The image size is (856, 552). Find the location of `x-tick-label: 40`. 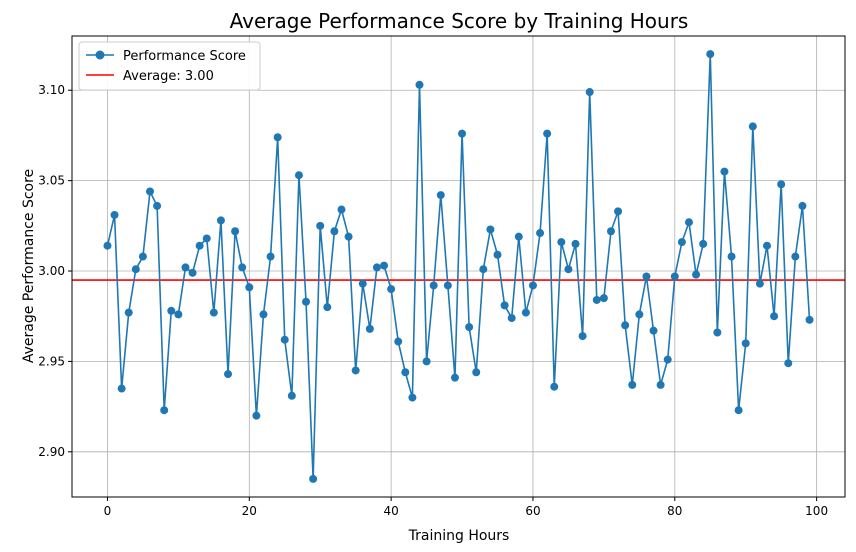

x-tick-label: 40 is located at coordinates (390, 511).